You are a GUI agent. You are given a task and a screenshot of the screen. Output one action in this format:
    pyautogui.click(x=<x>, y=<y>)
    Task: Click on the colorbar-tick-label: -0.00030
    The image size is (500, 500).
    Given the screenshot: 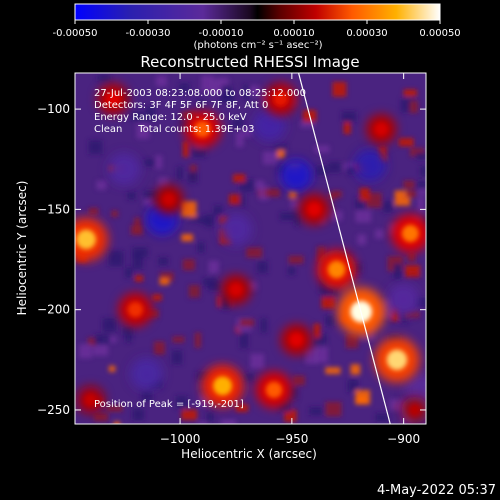 What is the action you would take?
    pyautogui.click(x=148, y=33)
    